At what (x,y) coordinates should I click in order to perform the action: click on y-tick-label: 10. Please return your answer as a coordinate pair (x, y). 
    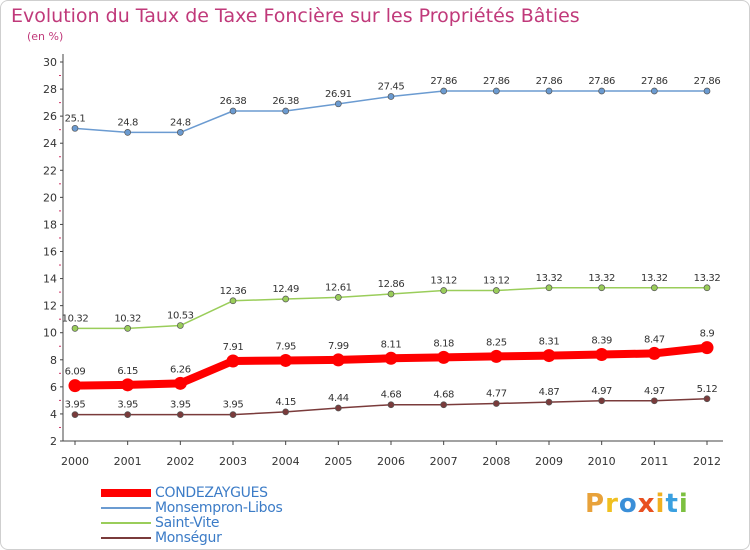
    Looking at the image, I should click on (50, 333).